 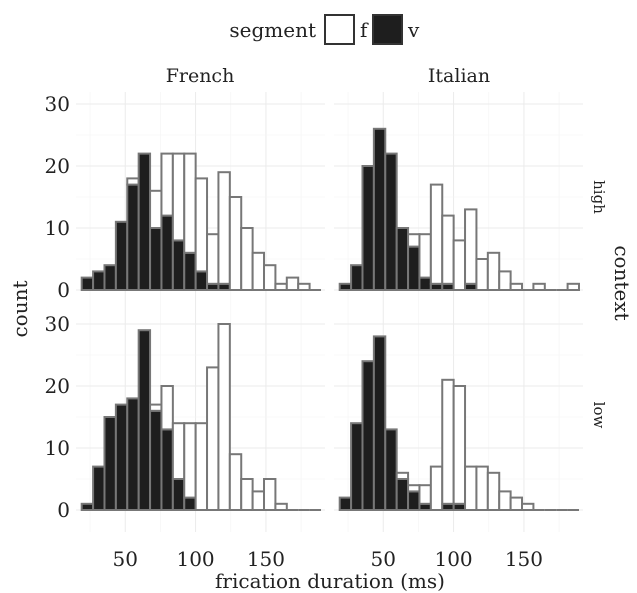 What do you see at coordinates (599, 197) in the screenshot?
I see `facet-row-label-high: high` at bounding box center [599, 197].